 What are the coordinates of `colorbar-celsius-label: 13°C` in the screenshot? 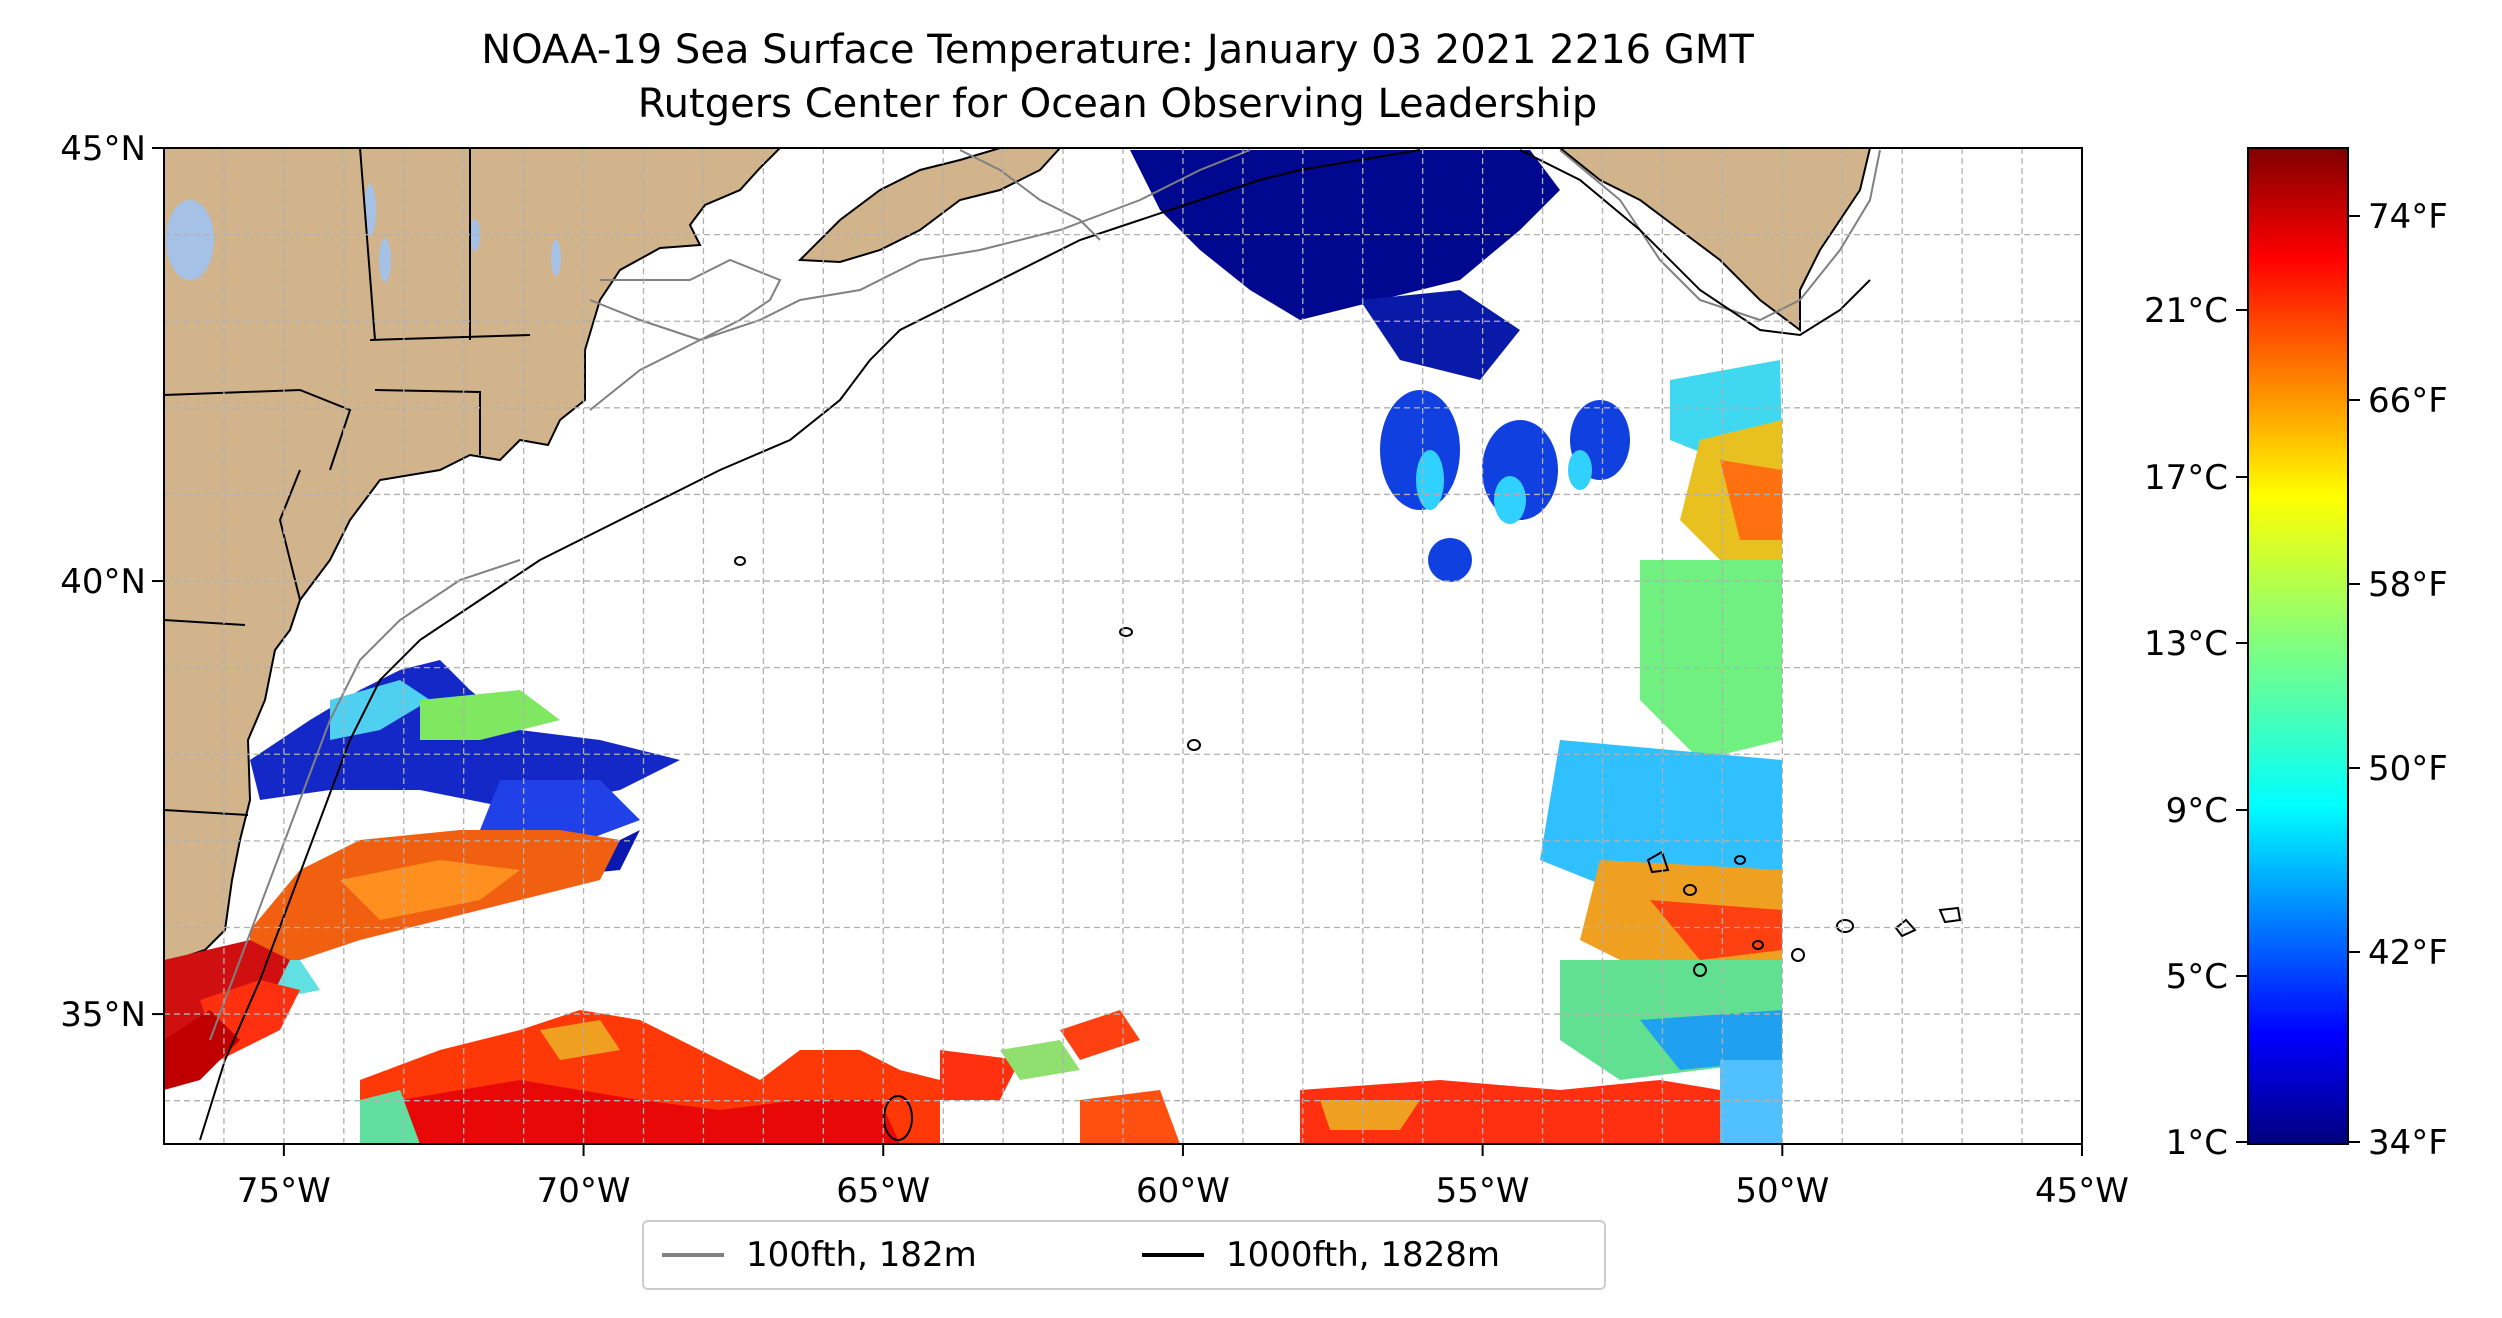 It's located at (2186, 644).